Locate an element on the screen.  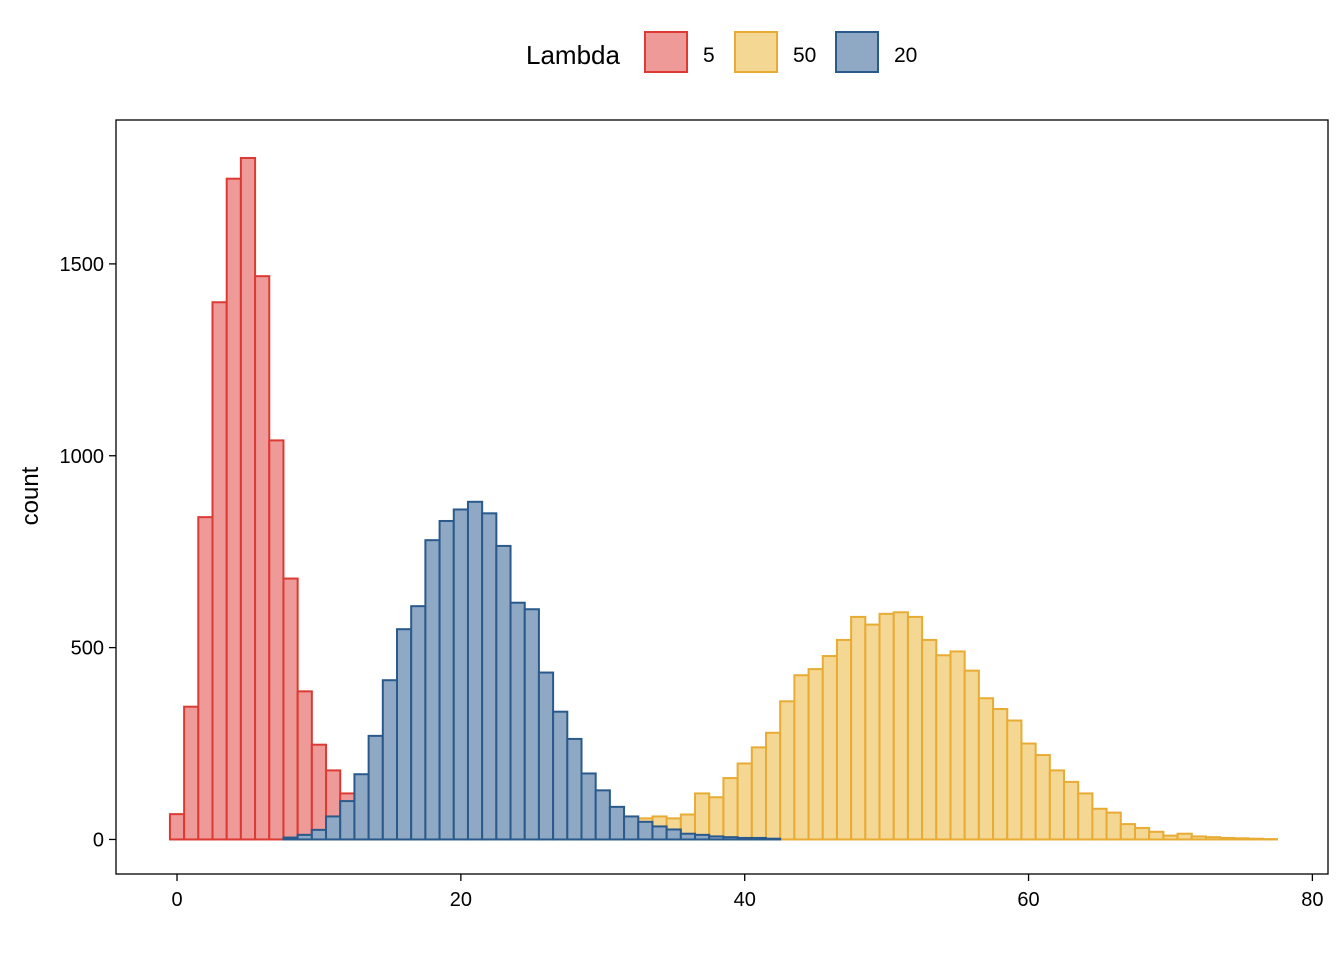
x-tick-label-20: 20 is located at coordinates (461, 900).